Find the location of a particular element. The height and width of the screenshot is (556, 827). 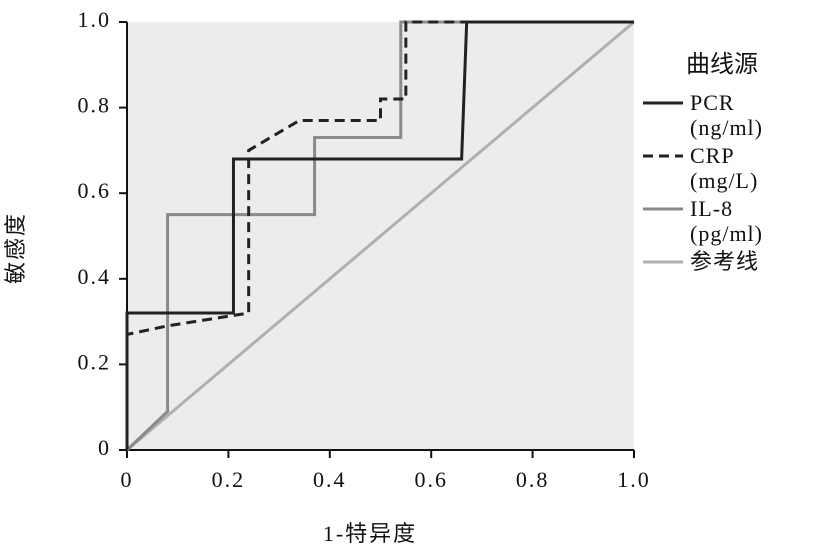

y-tick-label: 1.0 is located at coordinates (95, 19).